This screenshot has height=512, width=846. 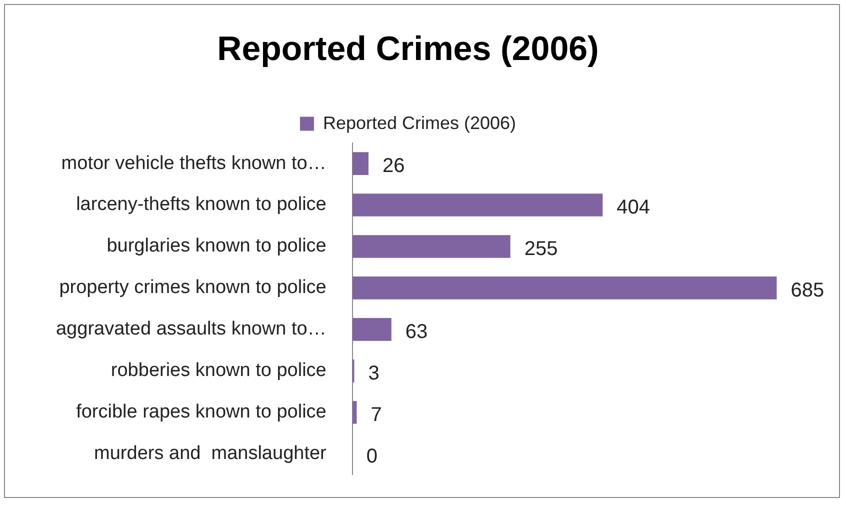 I want to click on chart-title: Reported Crimes (2006), so click(x=408, y=49).